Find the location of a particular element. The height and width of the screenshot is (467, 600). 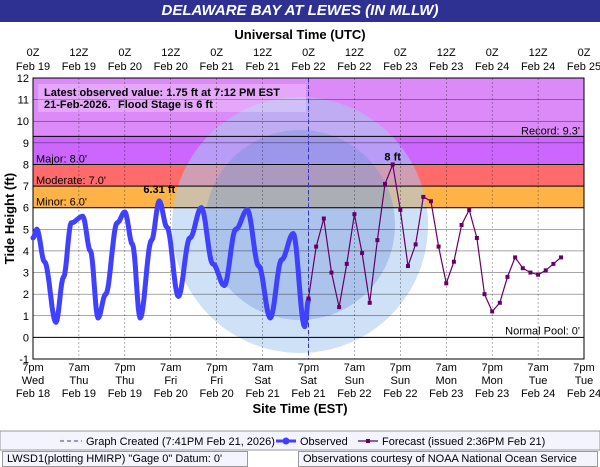

y-axis-title: Tide Height (ft) is located at coordinates (9, 218).